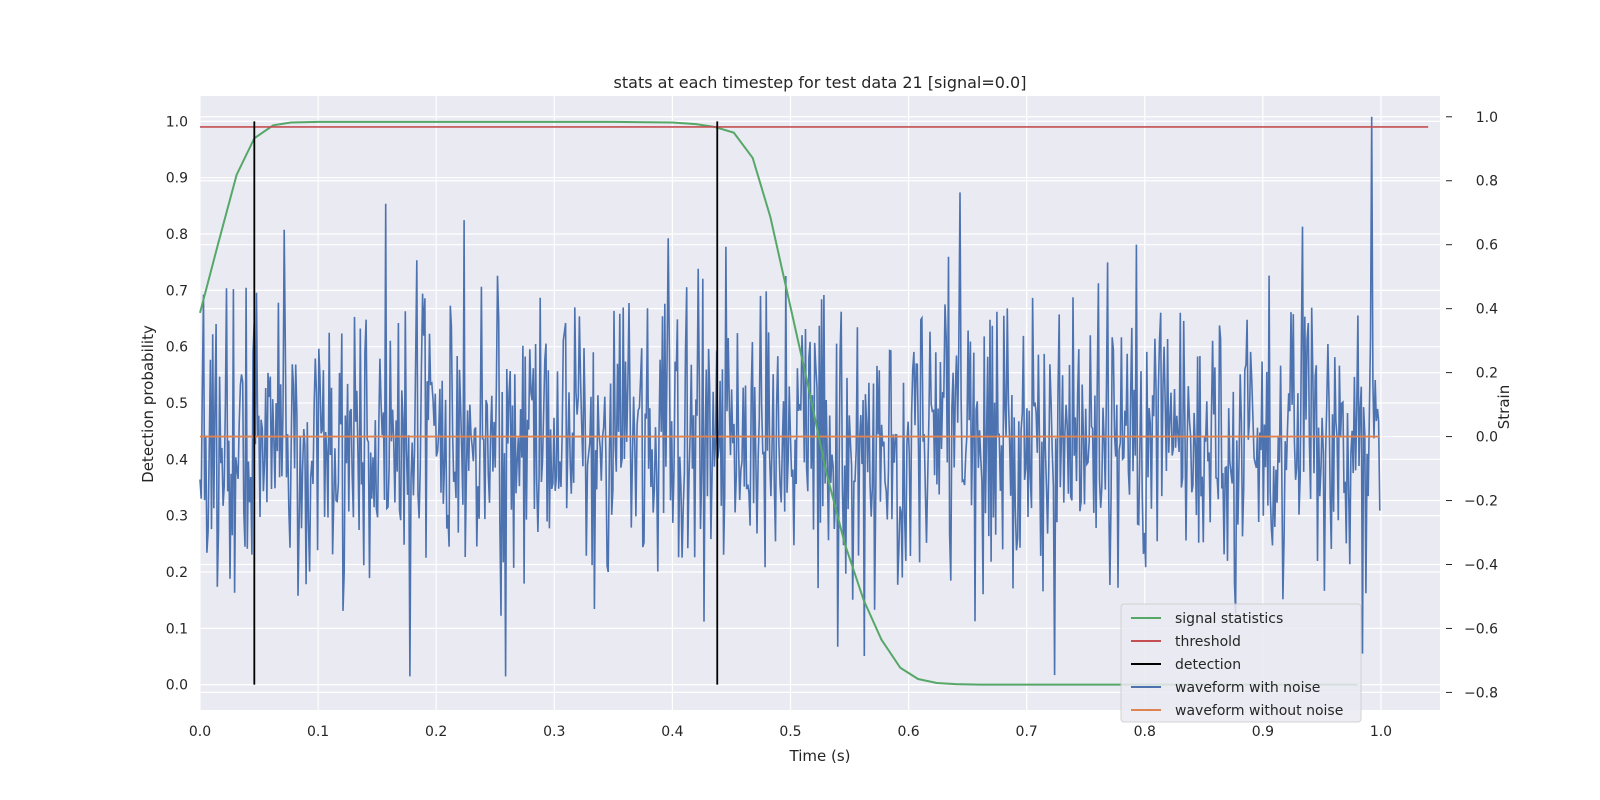  I want to click on x-tick-label: 0.7, so click(1027, 732).